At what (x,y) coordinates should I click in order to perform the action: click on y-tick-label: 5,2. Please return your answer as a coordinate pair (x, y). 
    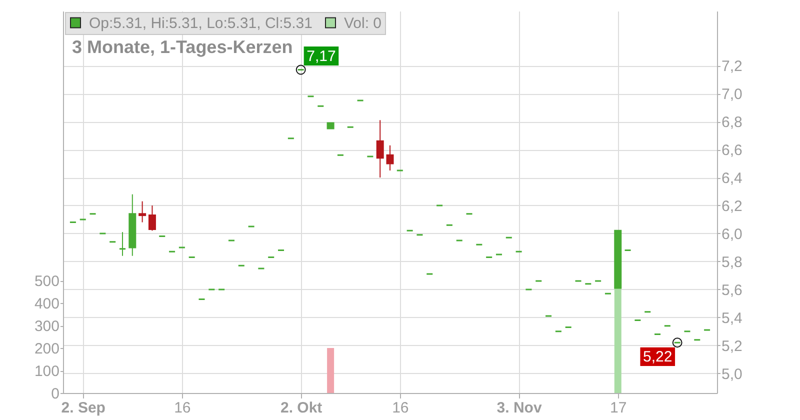
    Looking at the image, I should click on (732, 346).